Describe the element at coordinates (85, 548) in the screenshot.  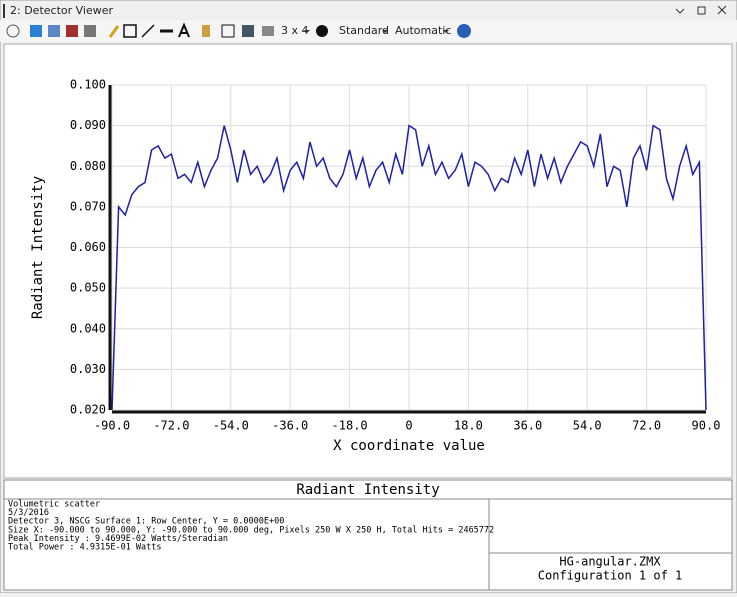
I see `info-line: Total Power : 4.9315E-01 Watts` at that location.